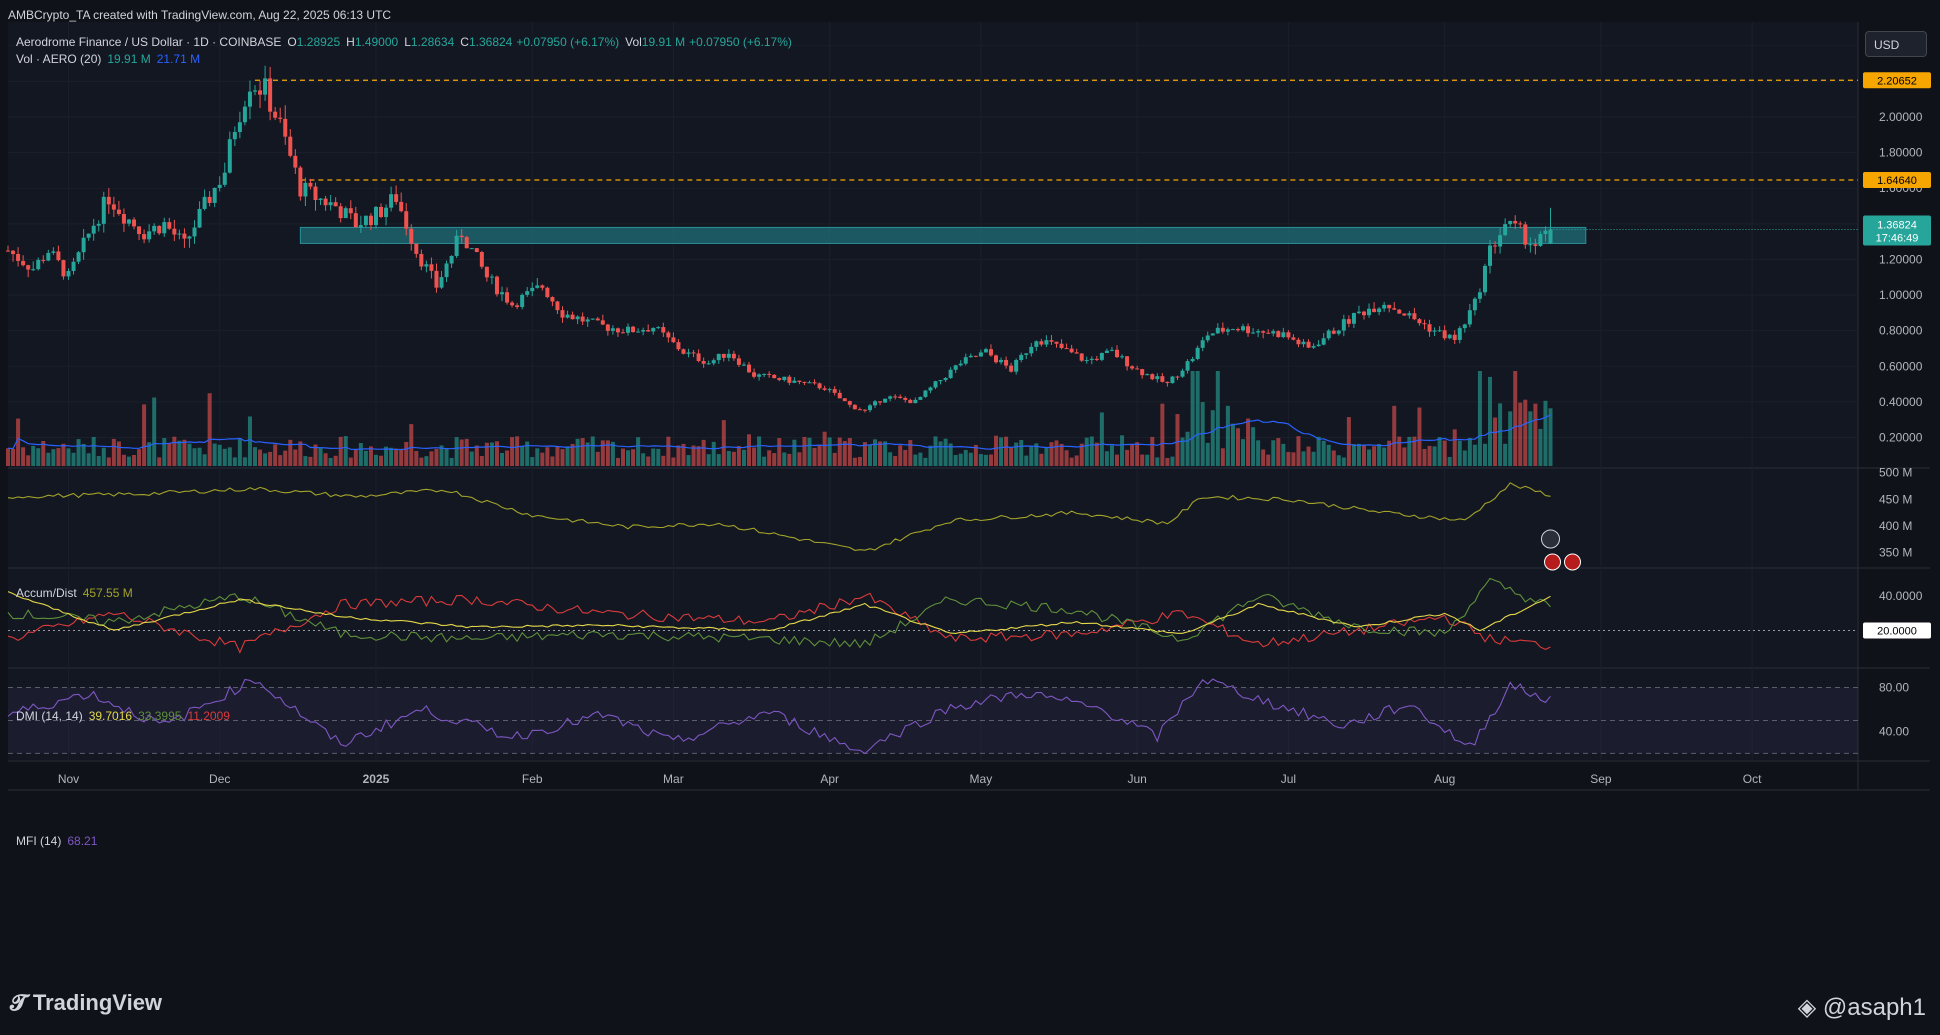 The image size is (1940, 1035). I want to click on accum-dist-tick-label: 400 M, so click(1895, 526).